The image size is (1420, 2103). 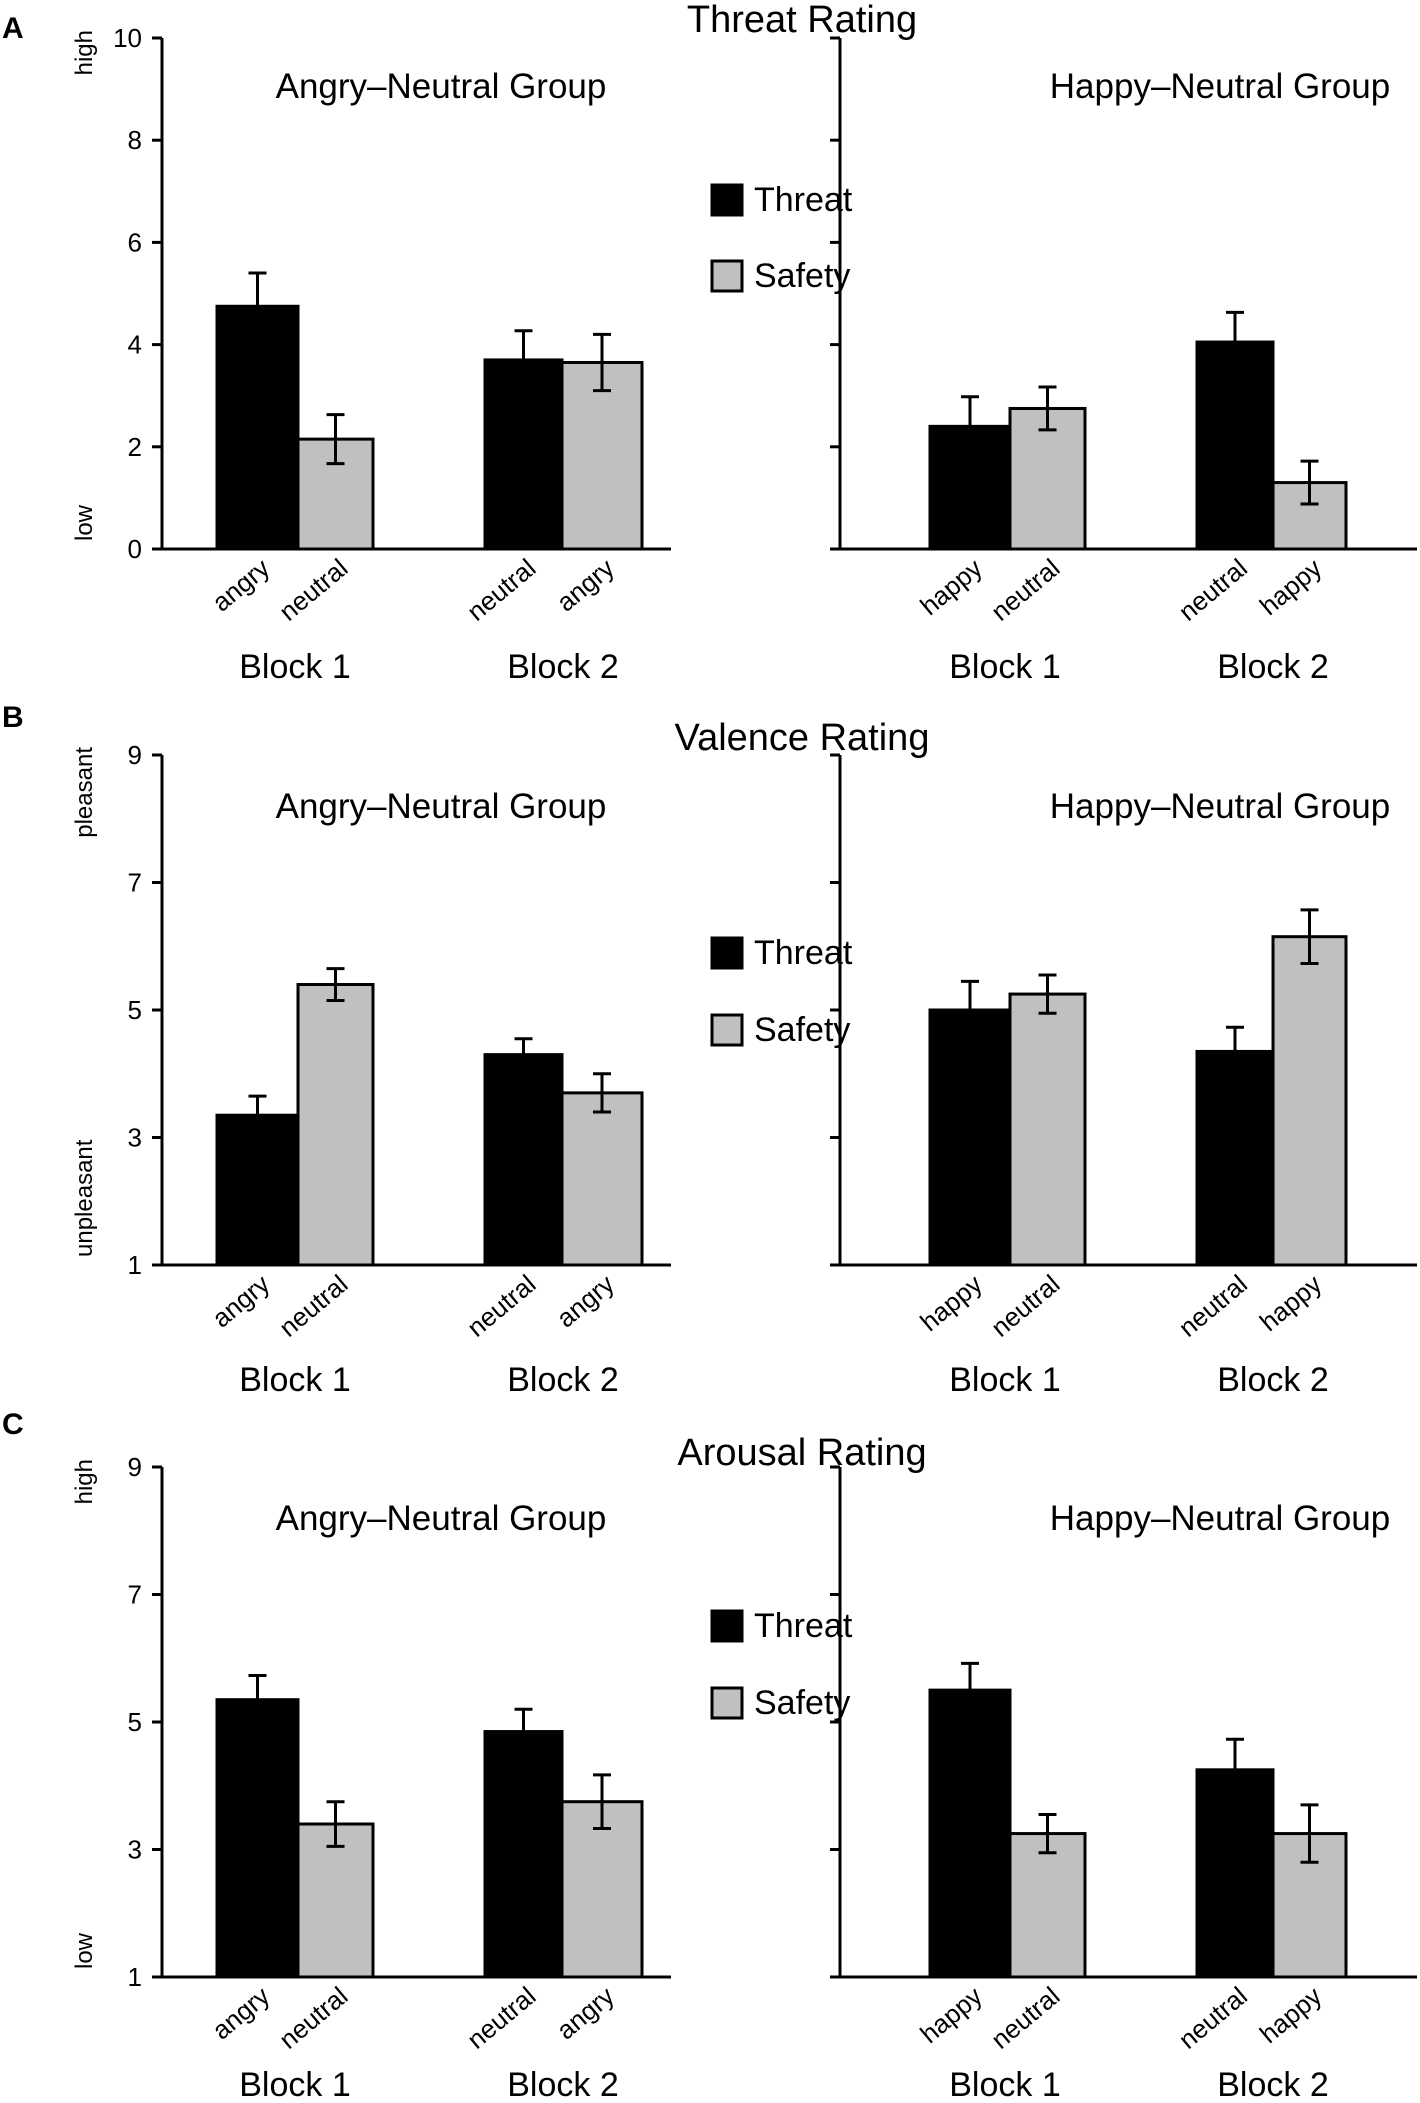 I want to click on y-tick-label: 10, so click(x=127, y=38).